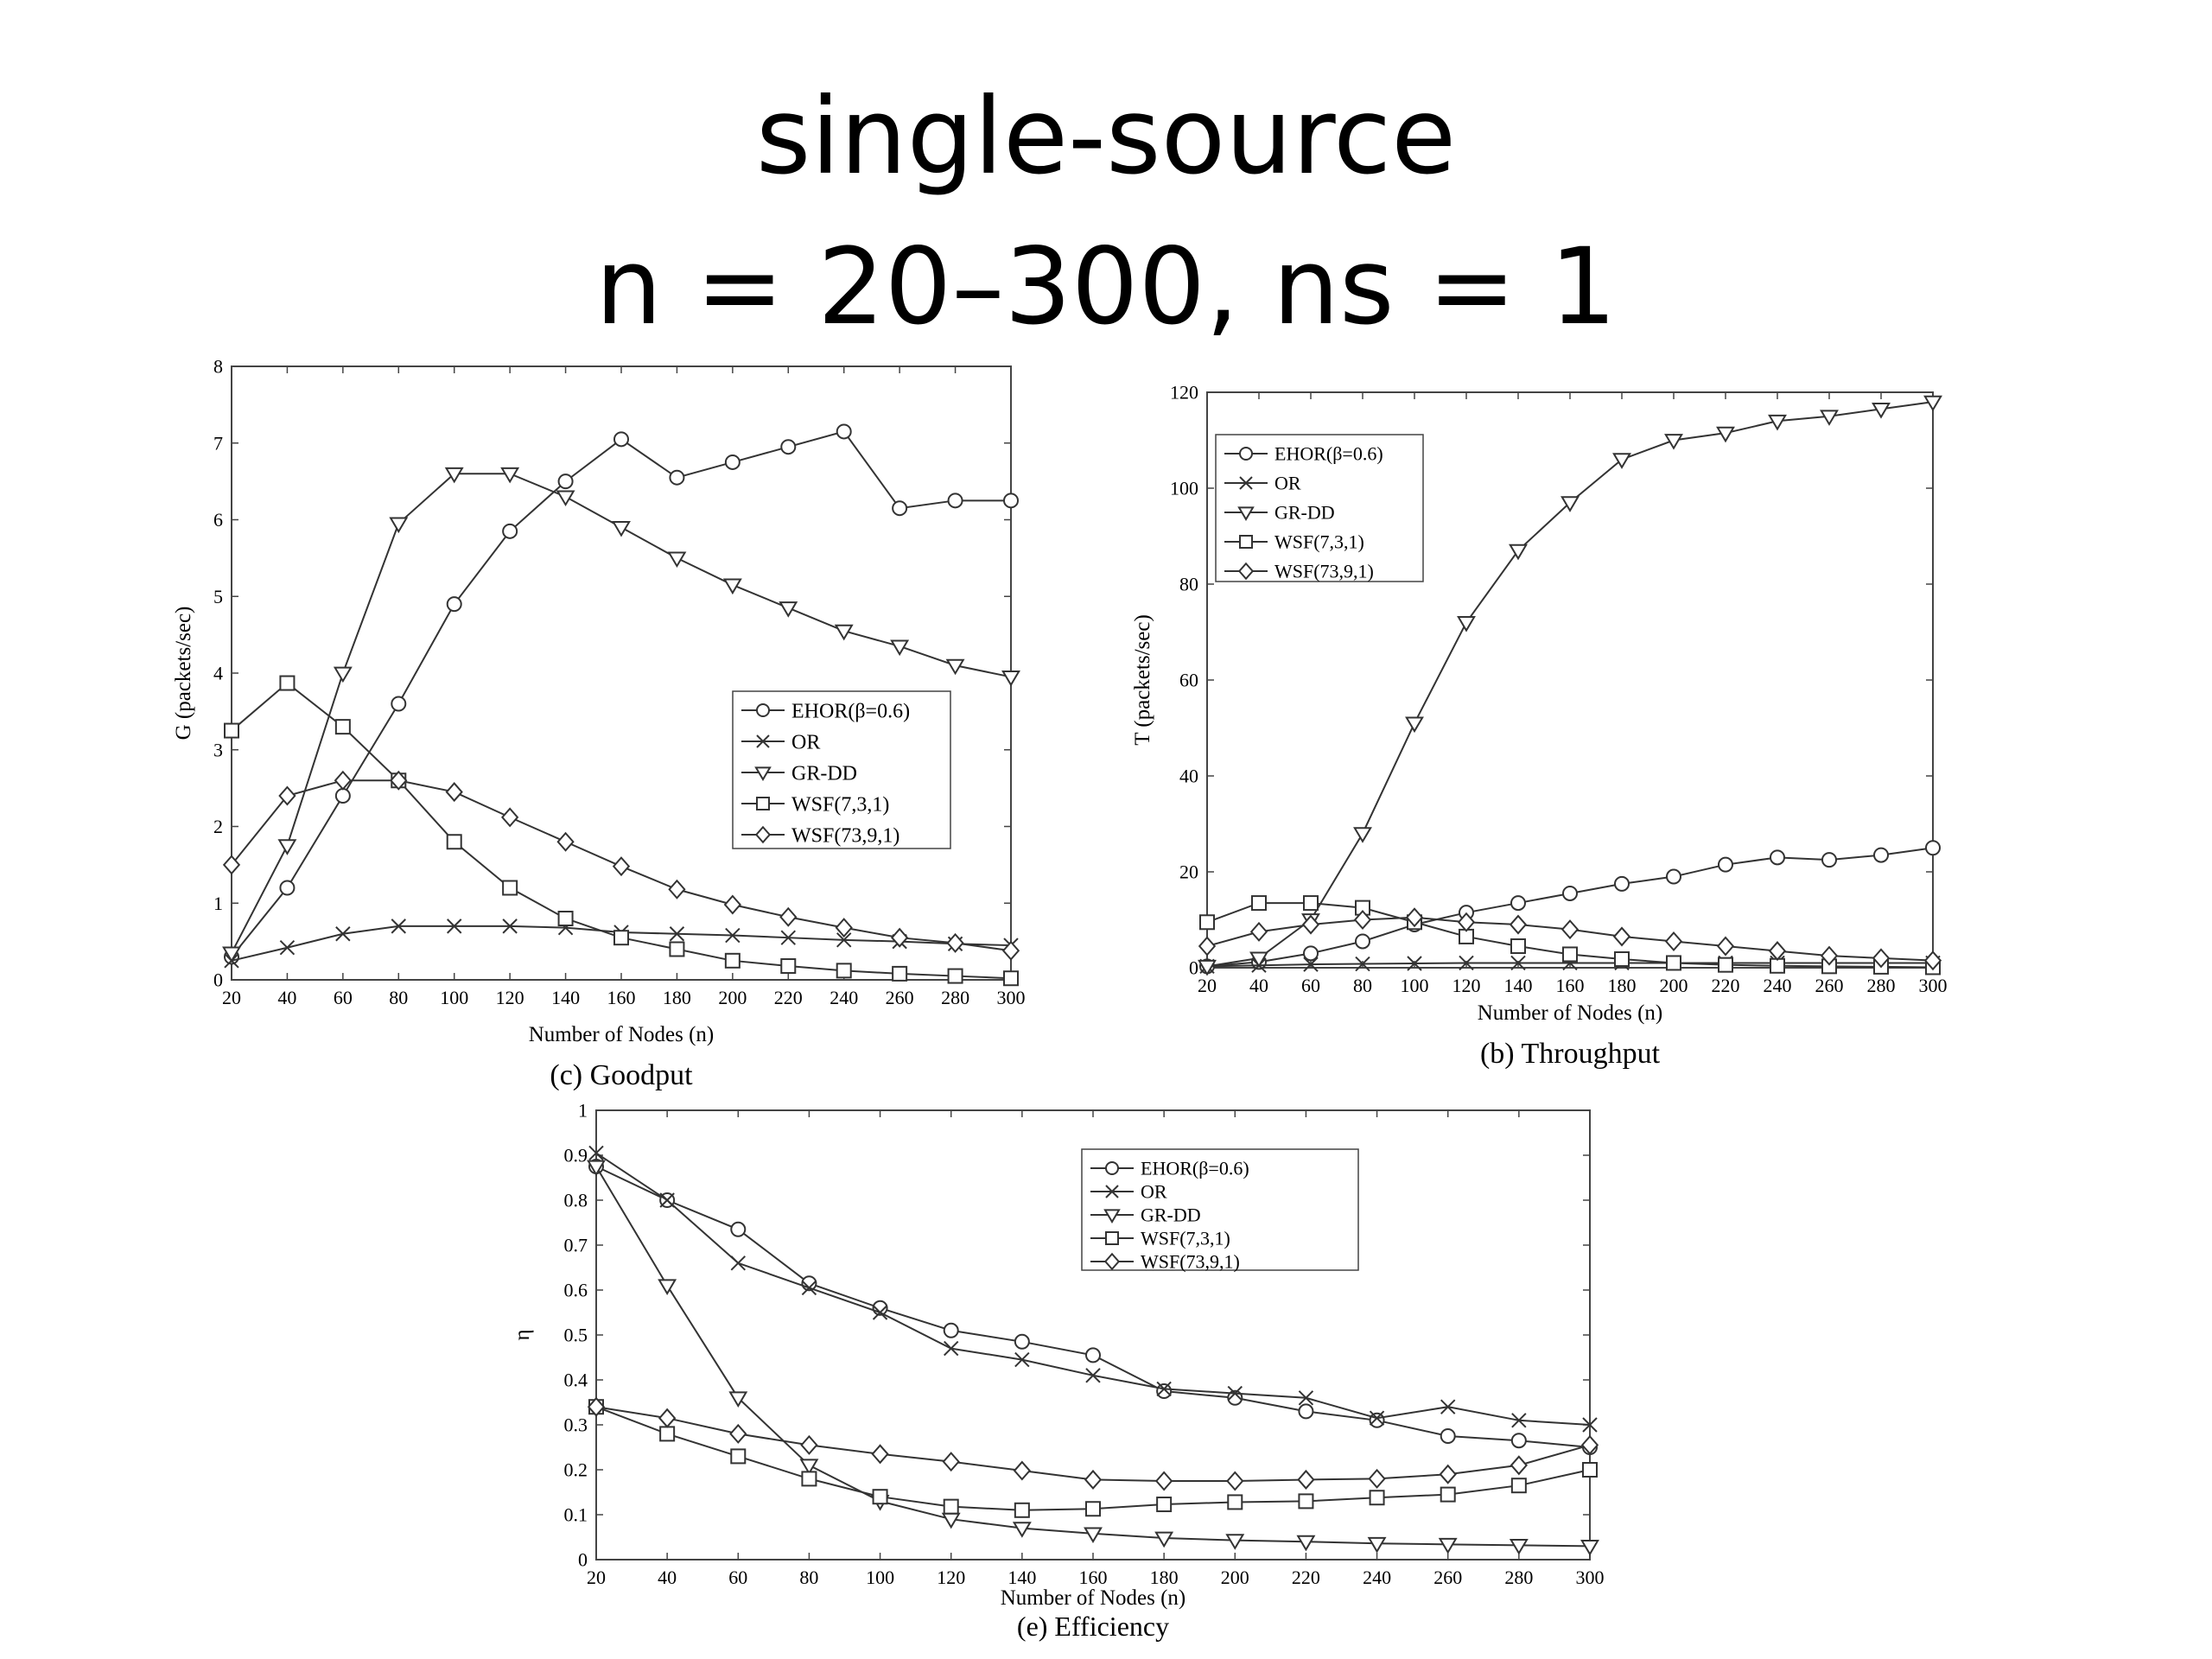 The width and height of the screenshot is (2212, 1659). I want to click on throughput-legend-label: WSF(73,9,1), so click(1324, 571).